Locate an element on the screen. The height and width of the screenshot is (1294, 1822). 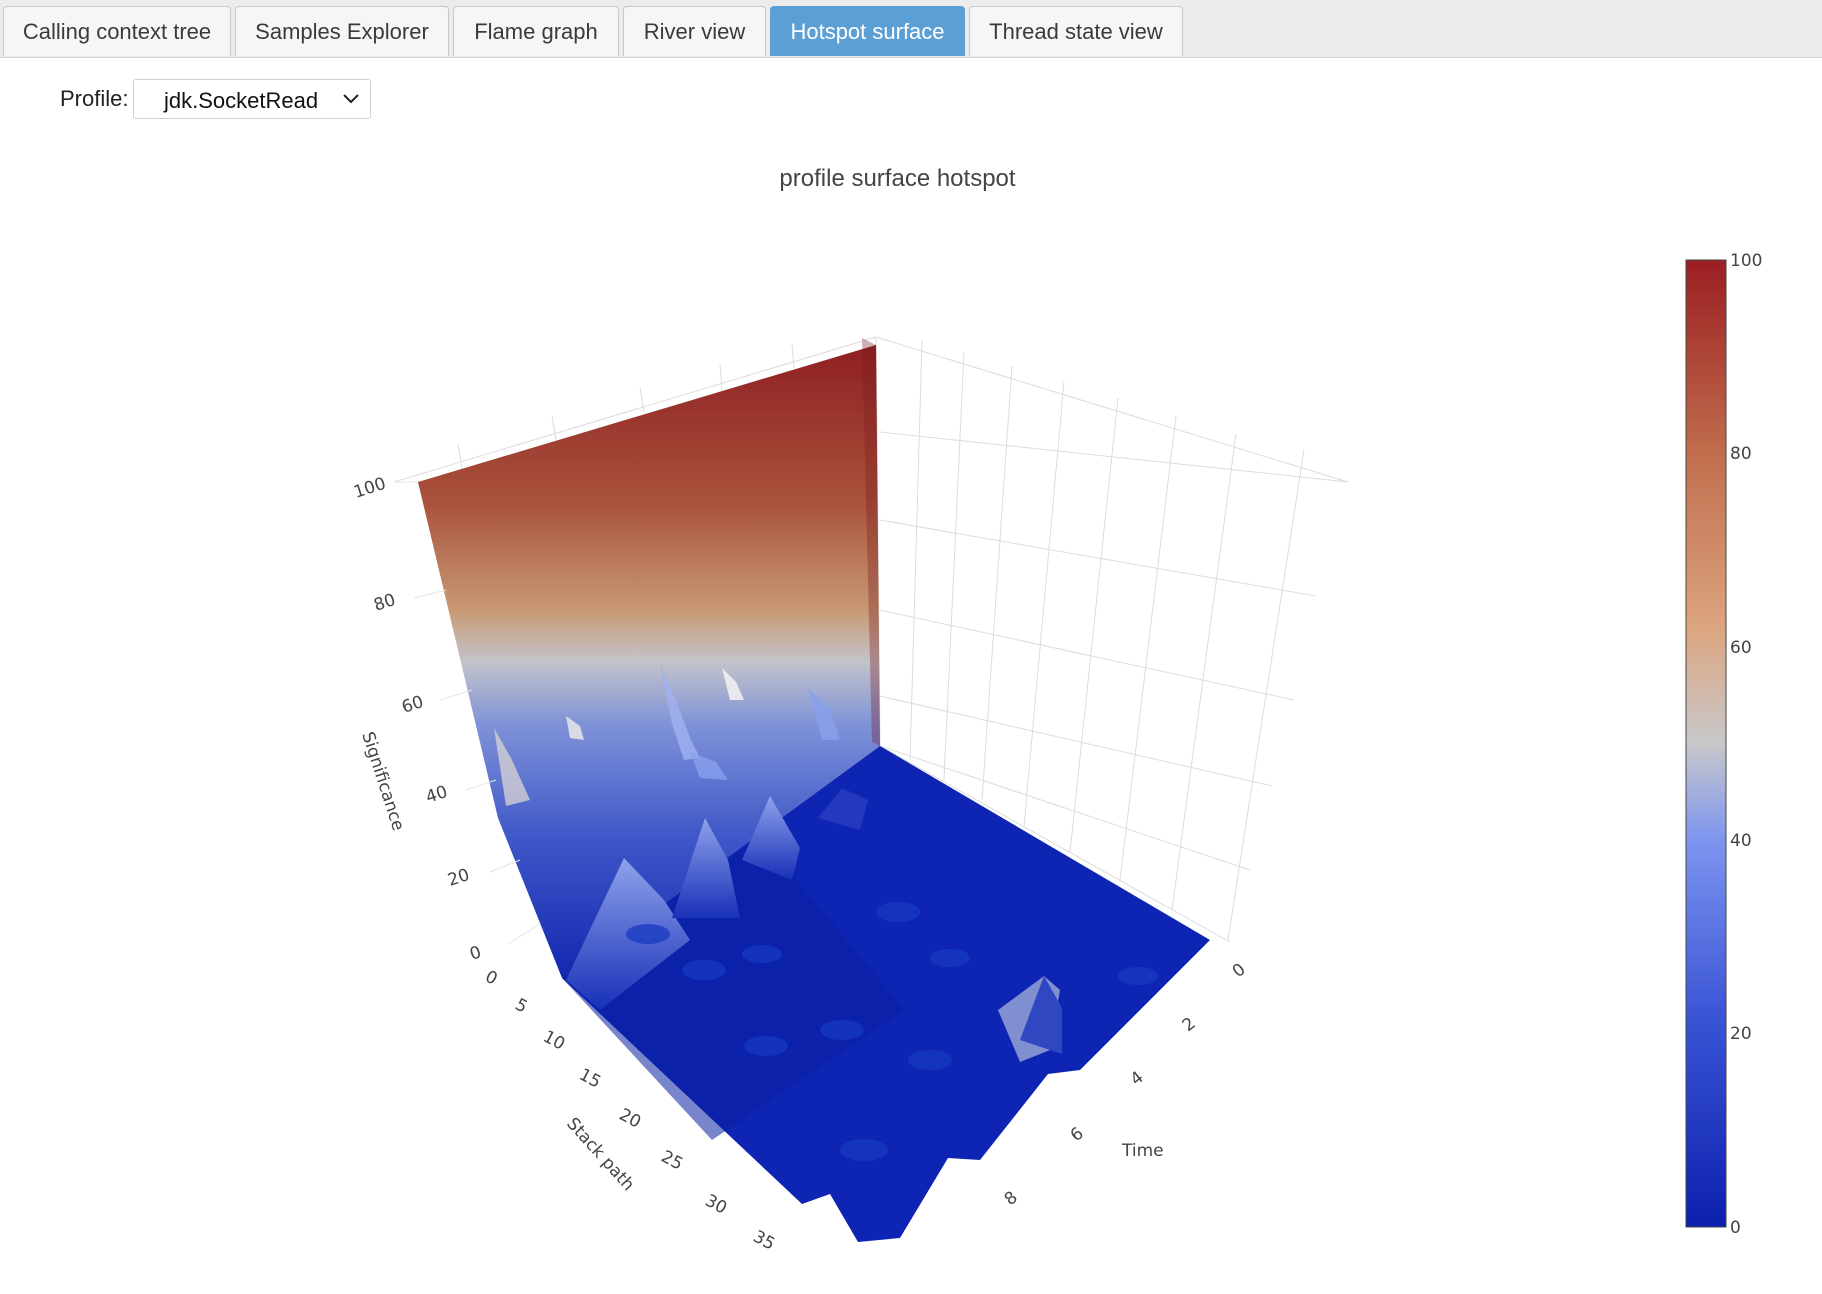
tab-flame-graph: Flame graph is located at coordinates (536, 31).